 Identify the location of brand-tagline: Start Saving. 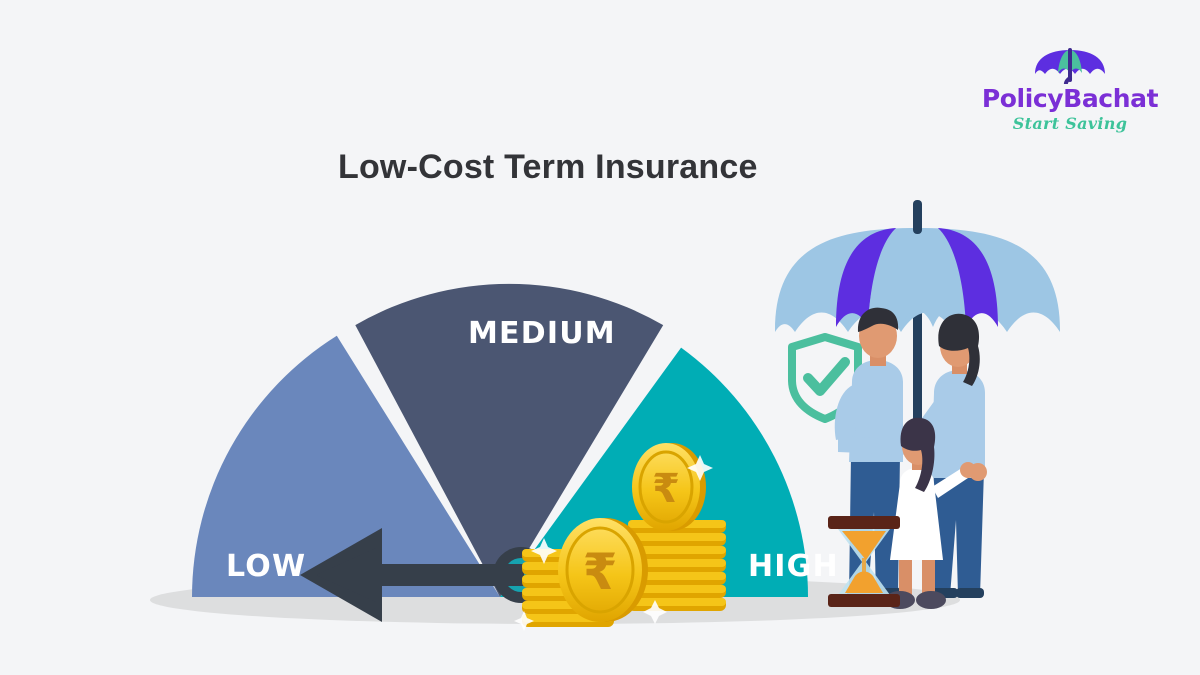
(1070, 123).